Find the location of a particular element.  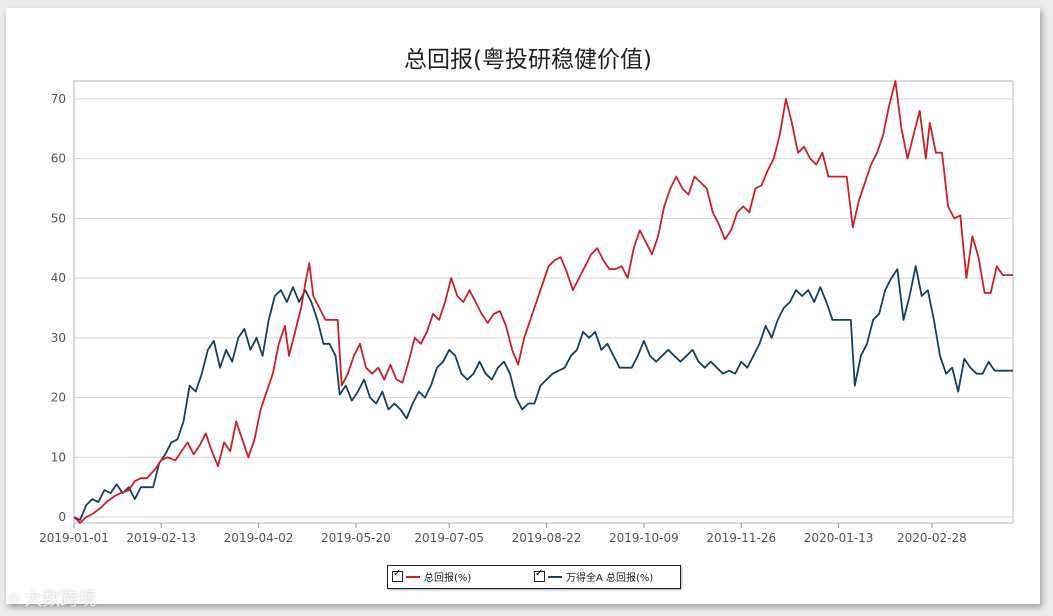

x-tick-label: 2019-05-20 is located at coordinates (356, 538).